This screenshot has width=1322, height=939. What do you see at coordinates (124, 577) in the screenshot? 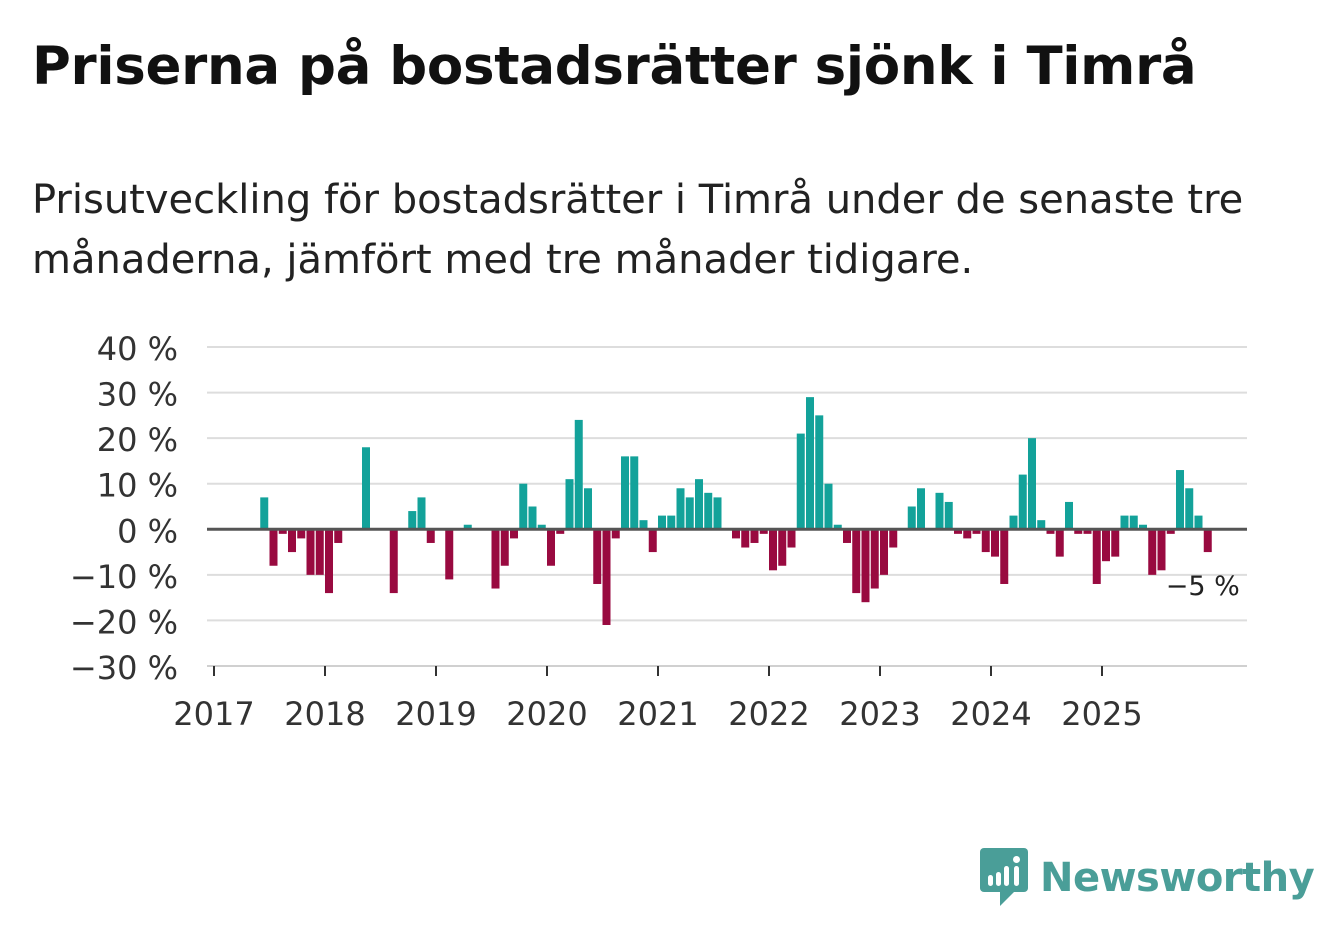
I see `y-tick-label: −10 %` at bounding box center [124, 577].